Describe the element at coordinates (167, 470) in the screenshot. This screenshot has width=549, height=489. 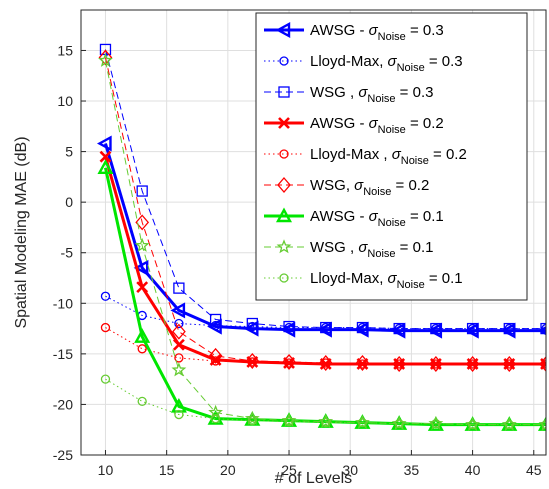
I see `x-tick-label: 15` at that location.